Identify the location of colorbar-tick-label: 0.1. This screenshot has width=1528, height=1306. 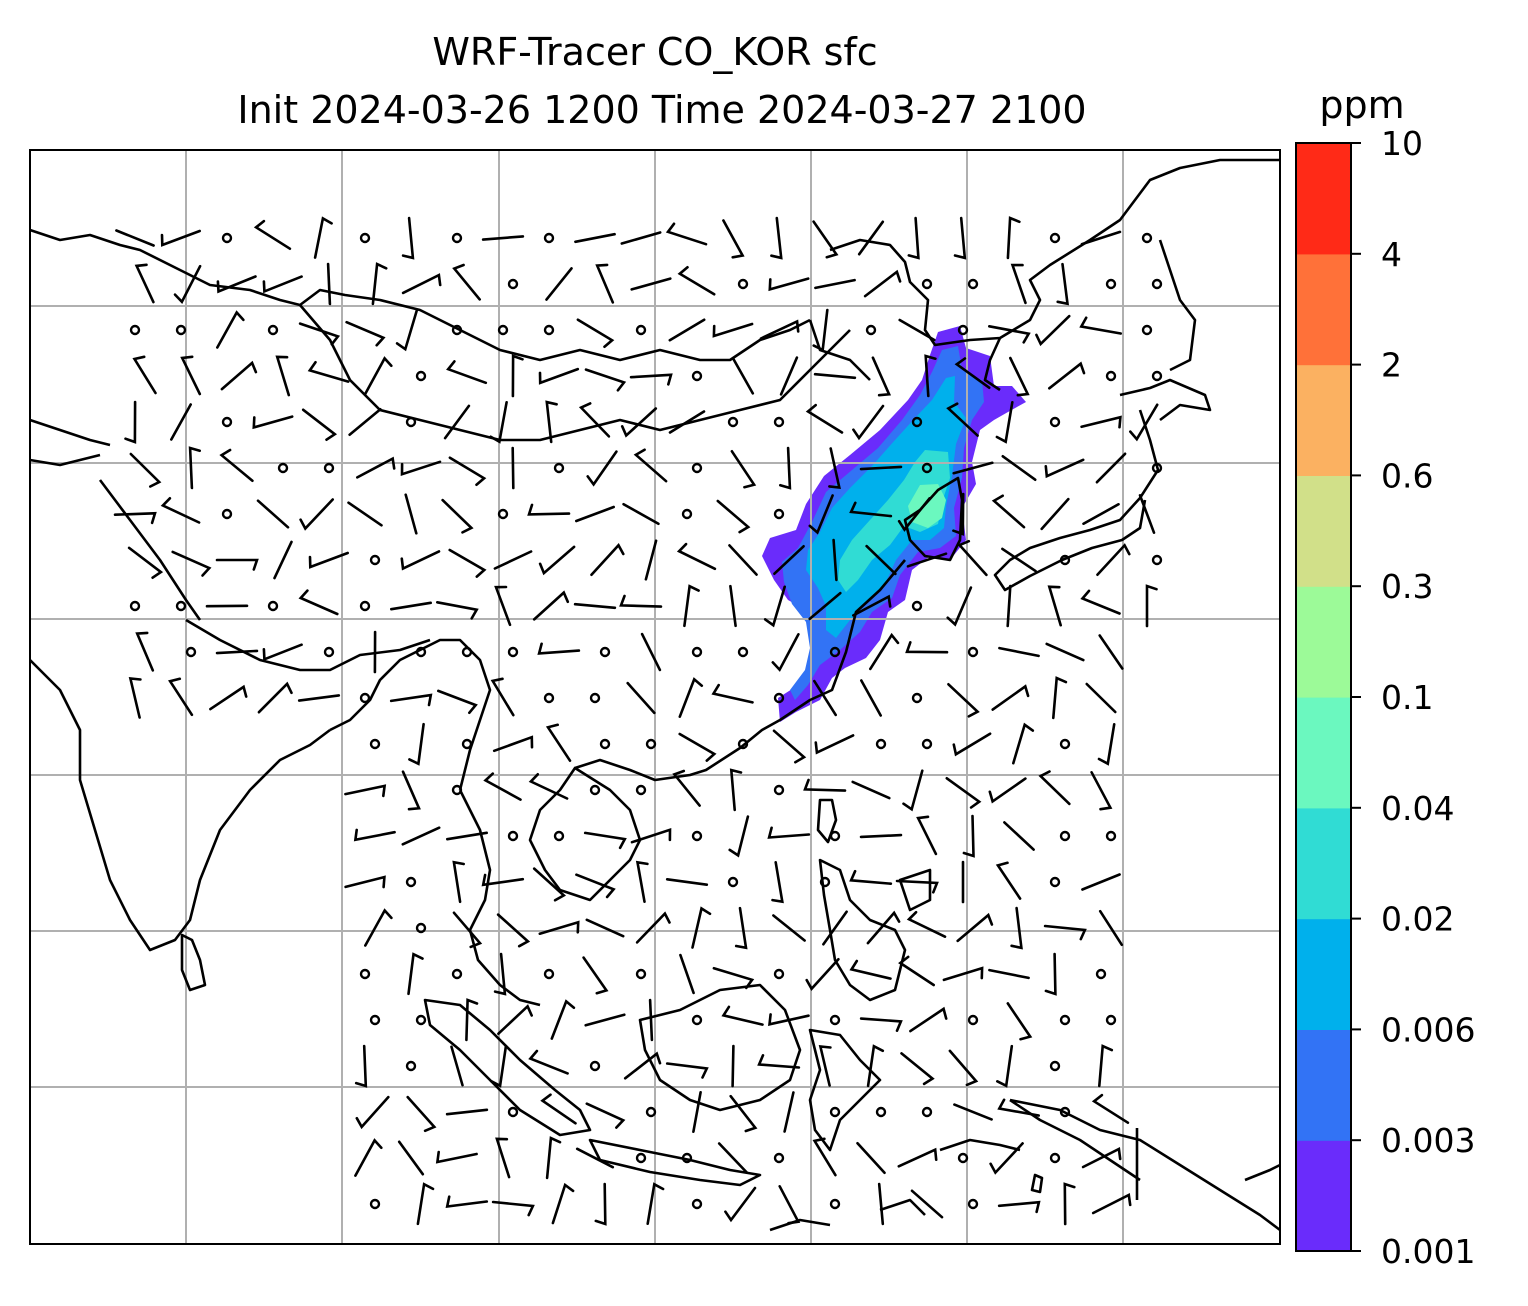
(1407, 697).